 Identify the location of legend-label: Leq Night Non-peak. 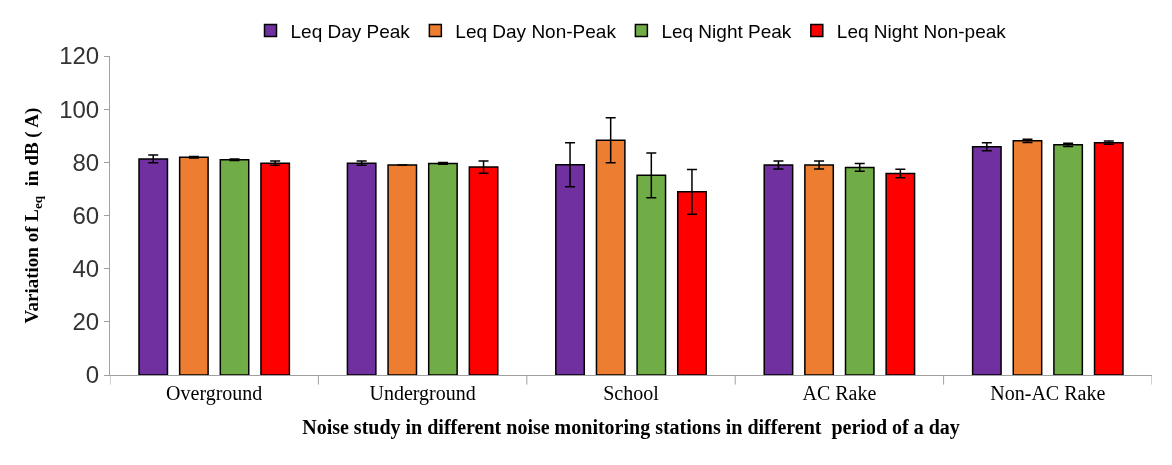
(921, 31).